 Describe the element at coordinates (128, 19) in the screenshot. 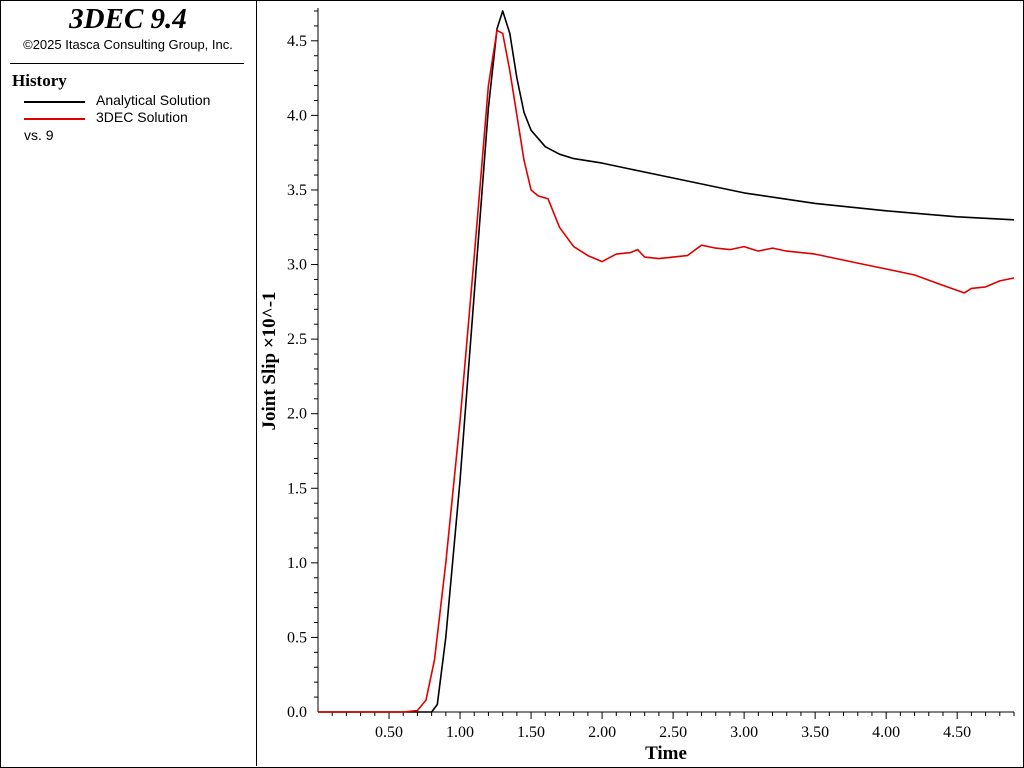

I see `app-title: 3DEC 9.4` at that location.